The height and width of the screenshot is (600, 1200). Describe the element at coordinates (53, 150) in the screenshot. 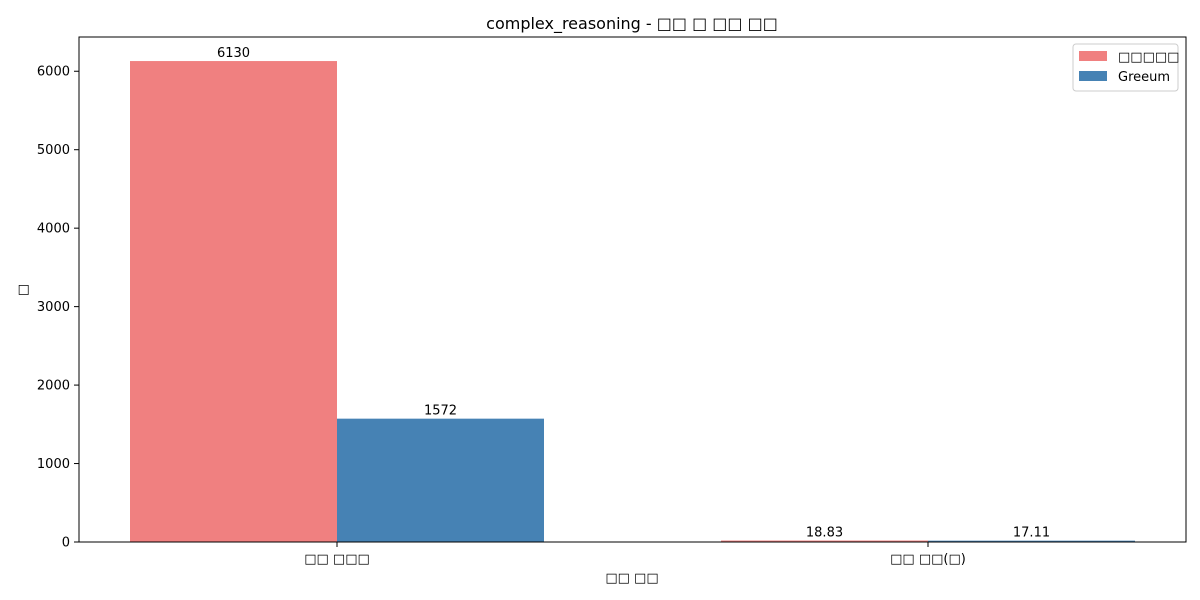

I see `y-tick-label-5: 5000` at that location.